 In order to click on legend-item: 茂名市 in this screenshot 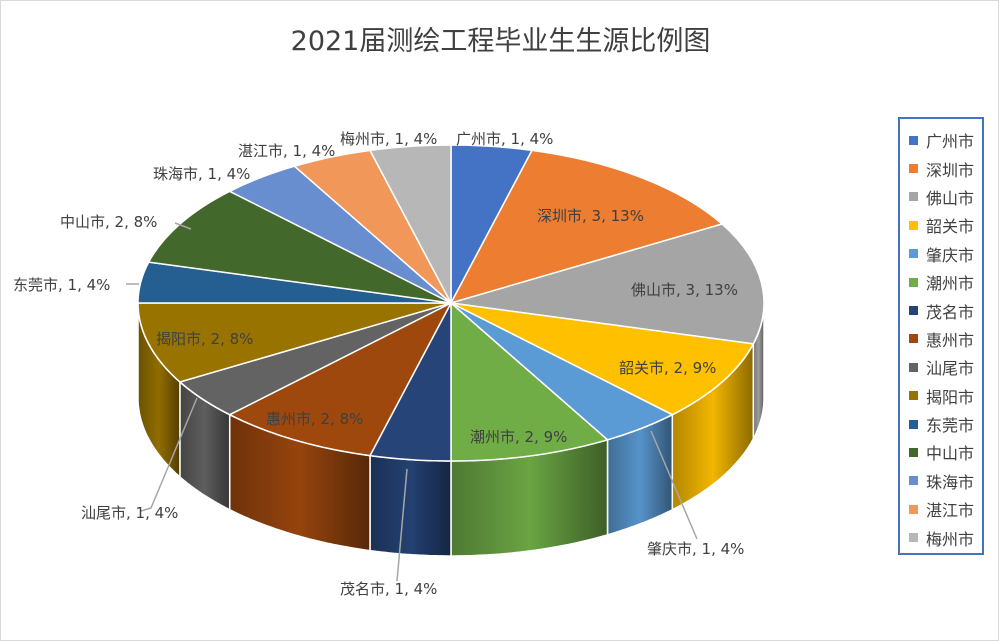, I will do `click(941, 310)`.